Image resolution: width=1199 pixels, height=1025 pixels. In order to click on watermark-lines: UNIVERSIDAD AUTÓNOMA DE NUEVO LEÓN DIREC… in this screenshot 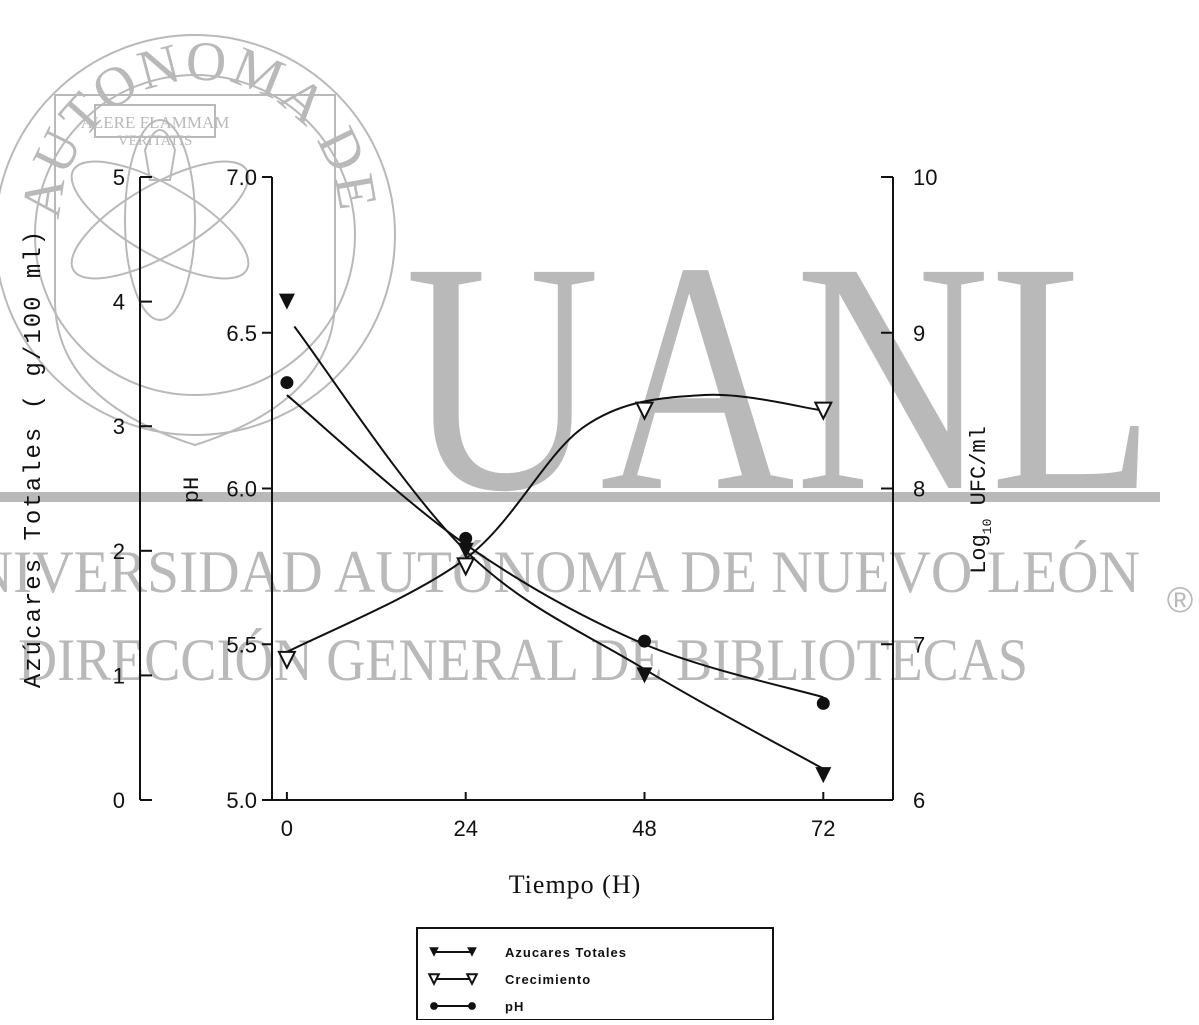, I will do `click(596, 616)`.